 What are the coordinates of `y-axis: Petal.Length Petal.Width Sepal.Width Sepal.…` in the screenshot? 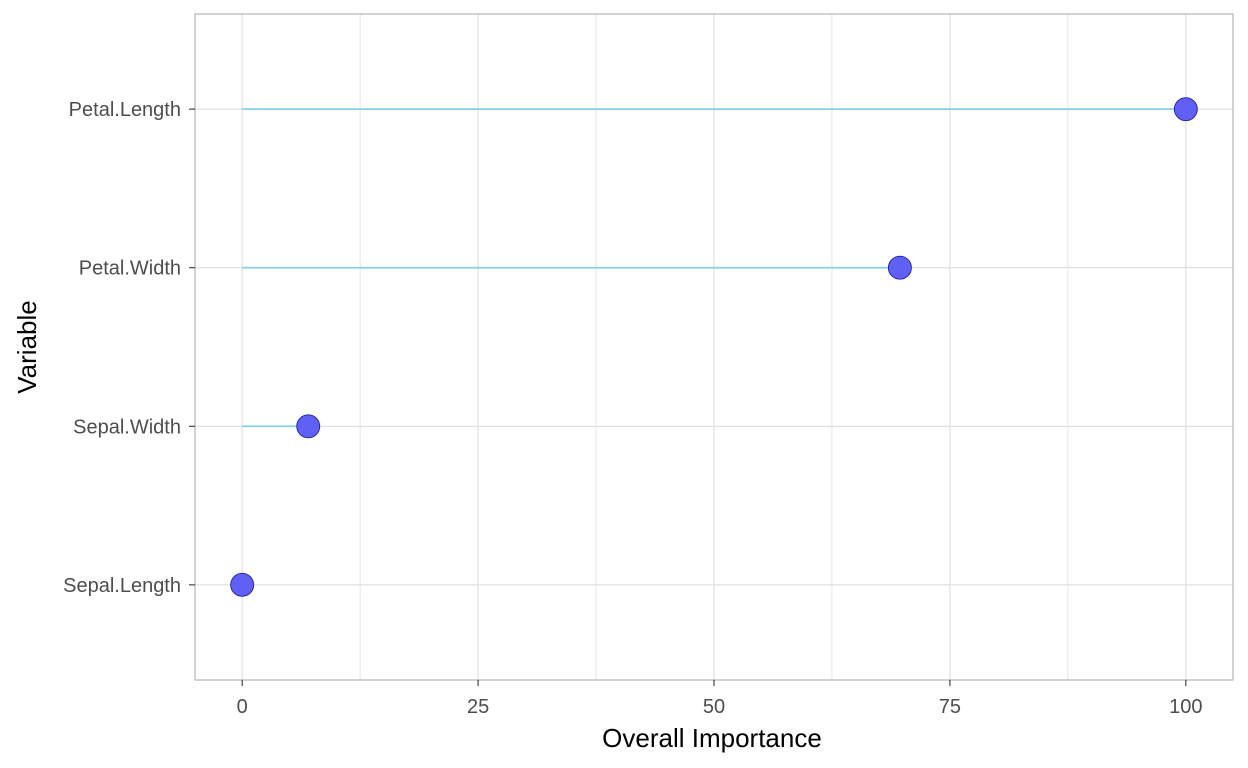 It's located at (129, 348).